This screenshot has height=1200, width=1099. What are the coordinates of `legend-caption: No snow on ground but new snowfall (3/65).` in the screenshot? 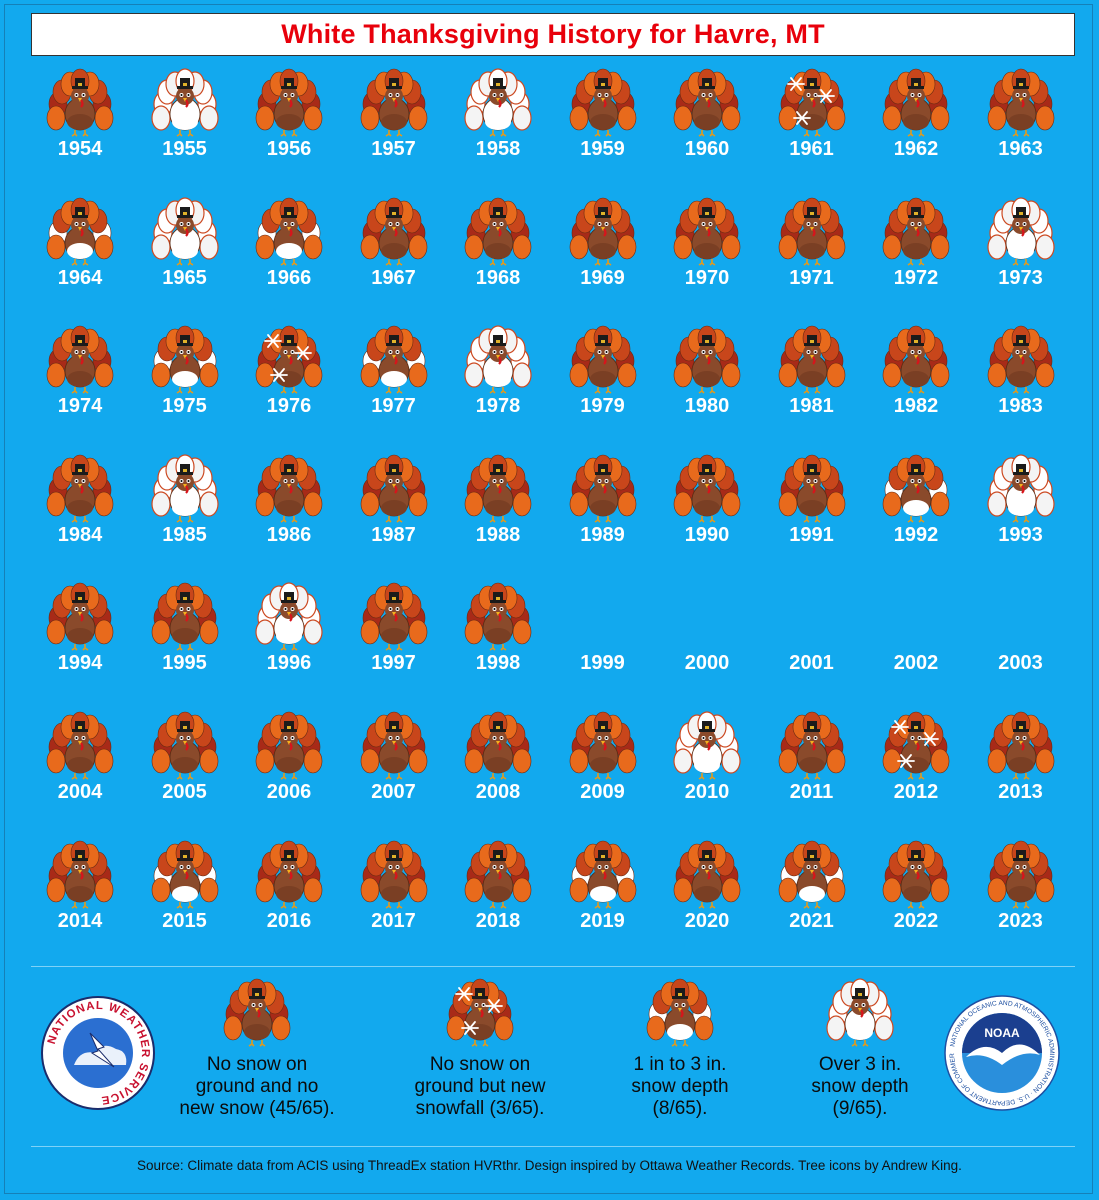 It's located at (480, 1087).